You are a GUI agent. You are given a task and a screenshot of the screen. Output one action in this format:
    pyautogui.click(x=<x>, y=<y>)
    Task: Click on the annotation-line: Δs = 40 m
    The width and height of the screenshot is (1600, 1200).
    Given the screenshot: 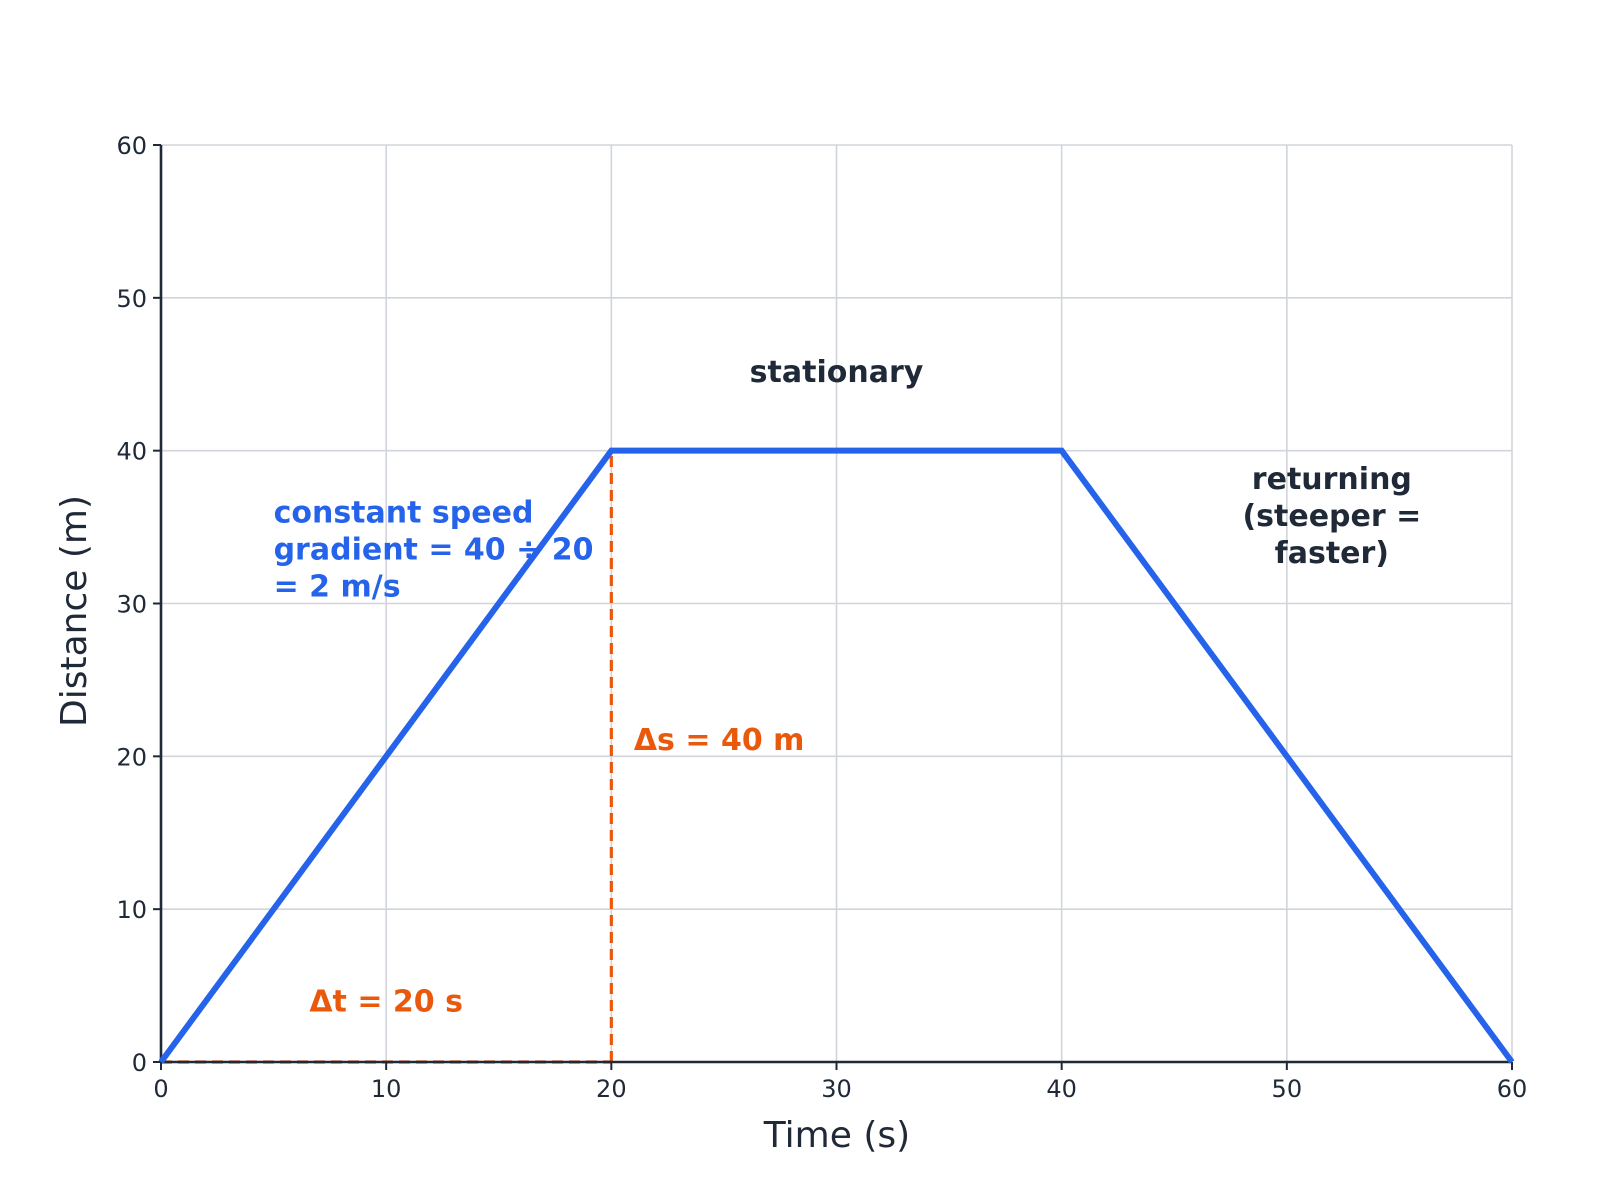 What is the action you would take?
    pyautogui.click(x=719, y=740)
    